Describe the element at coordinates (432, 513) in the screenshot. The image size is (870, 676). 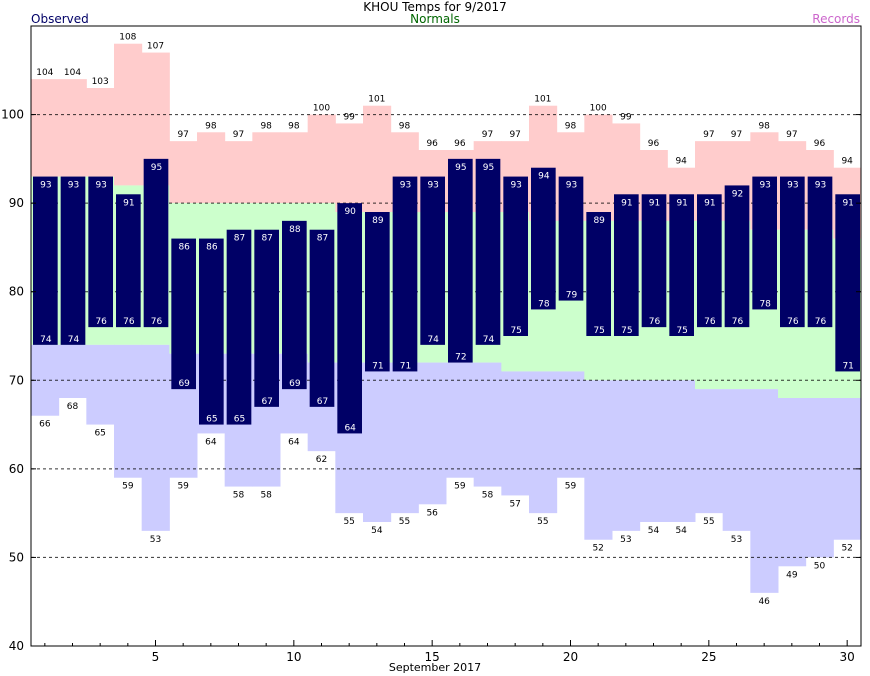
I see `record-low-label: 56` at that location.